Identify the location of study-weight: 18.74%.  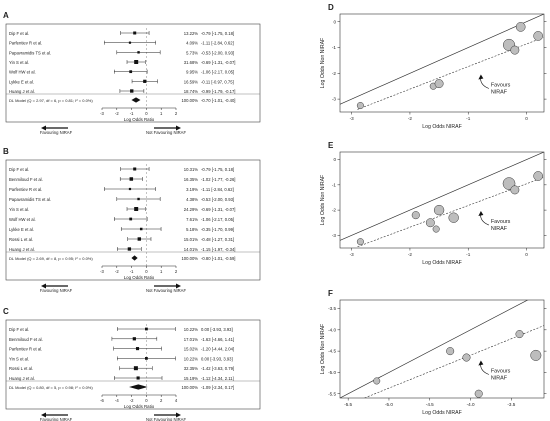
(191, 91).